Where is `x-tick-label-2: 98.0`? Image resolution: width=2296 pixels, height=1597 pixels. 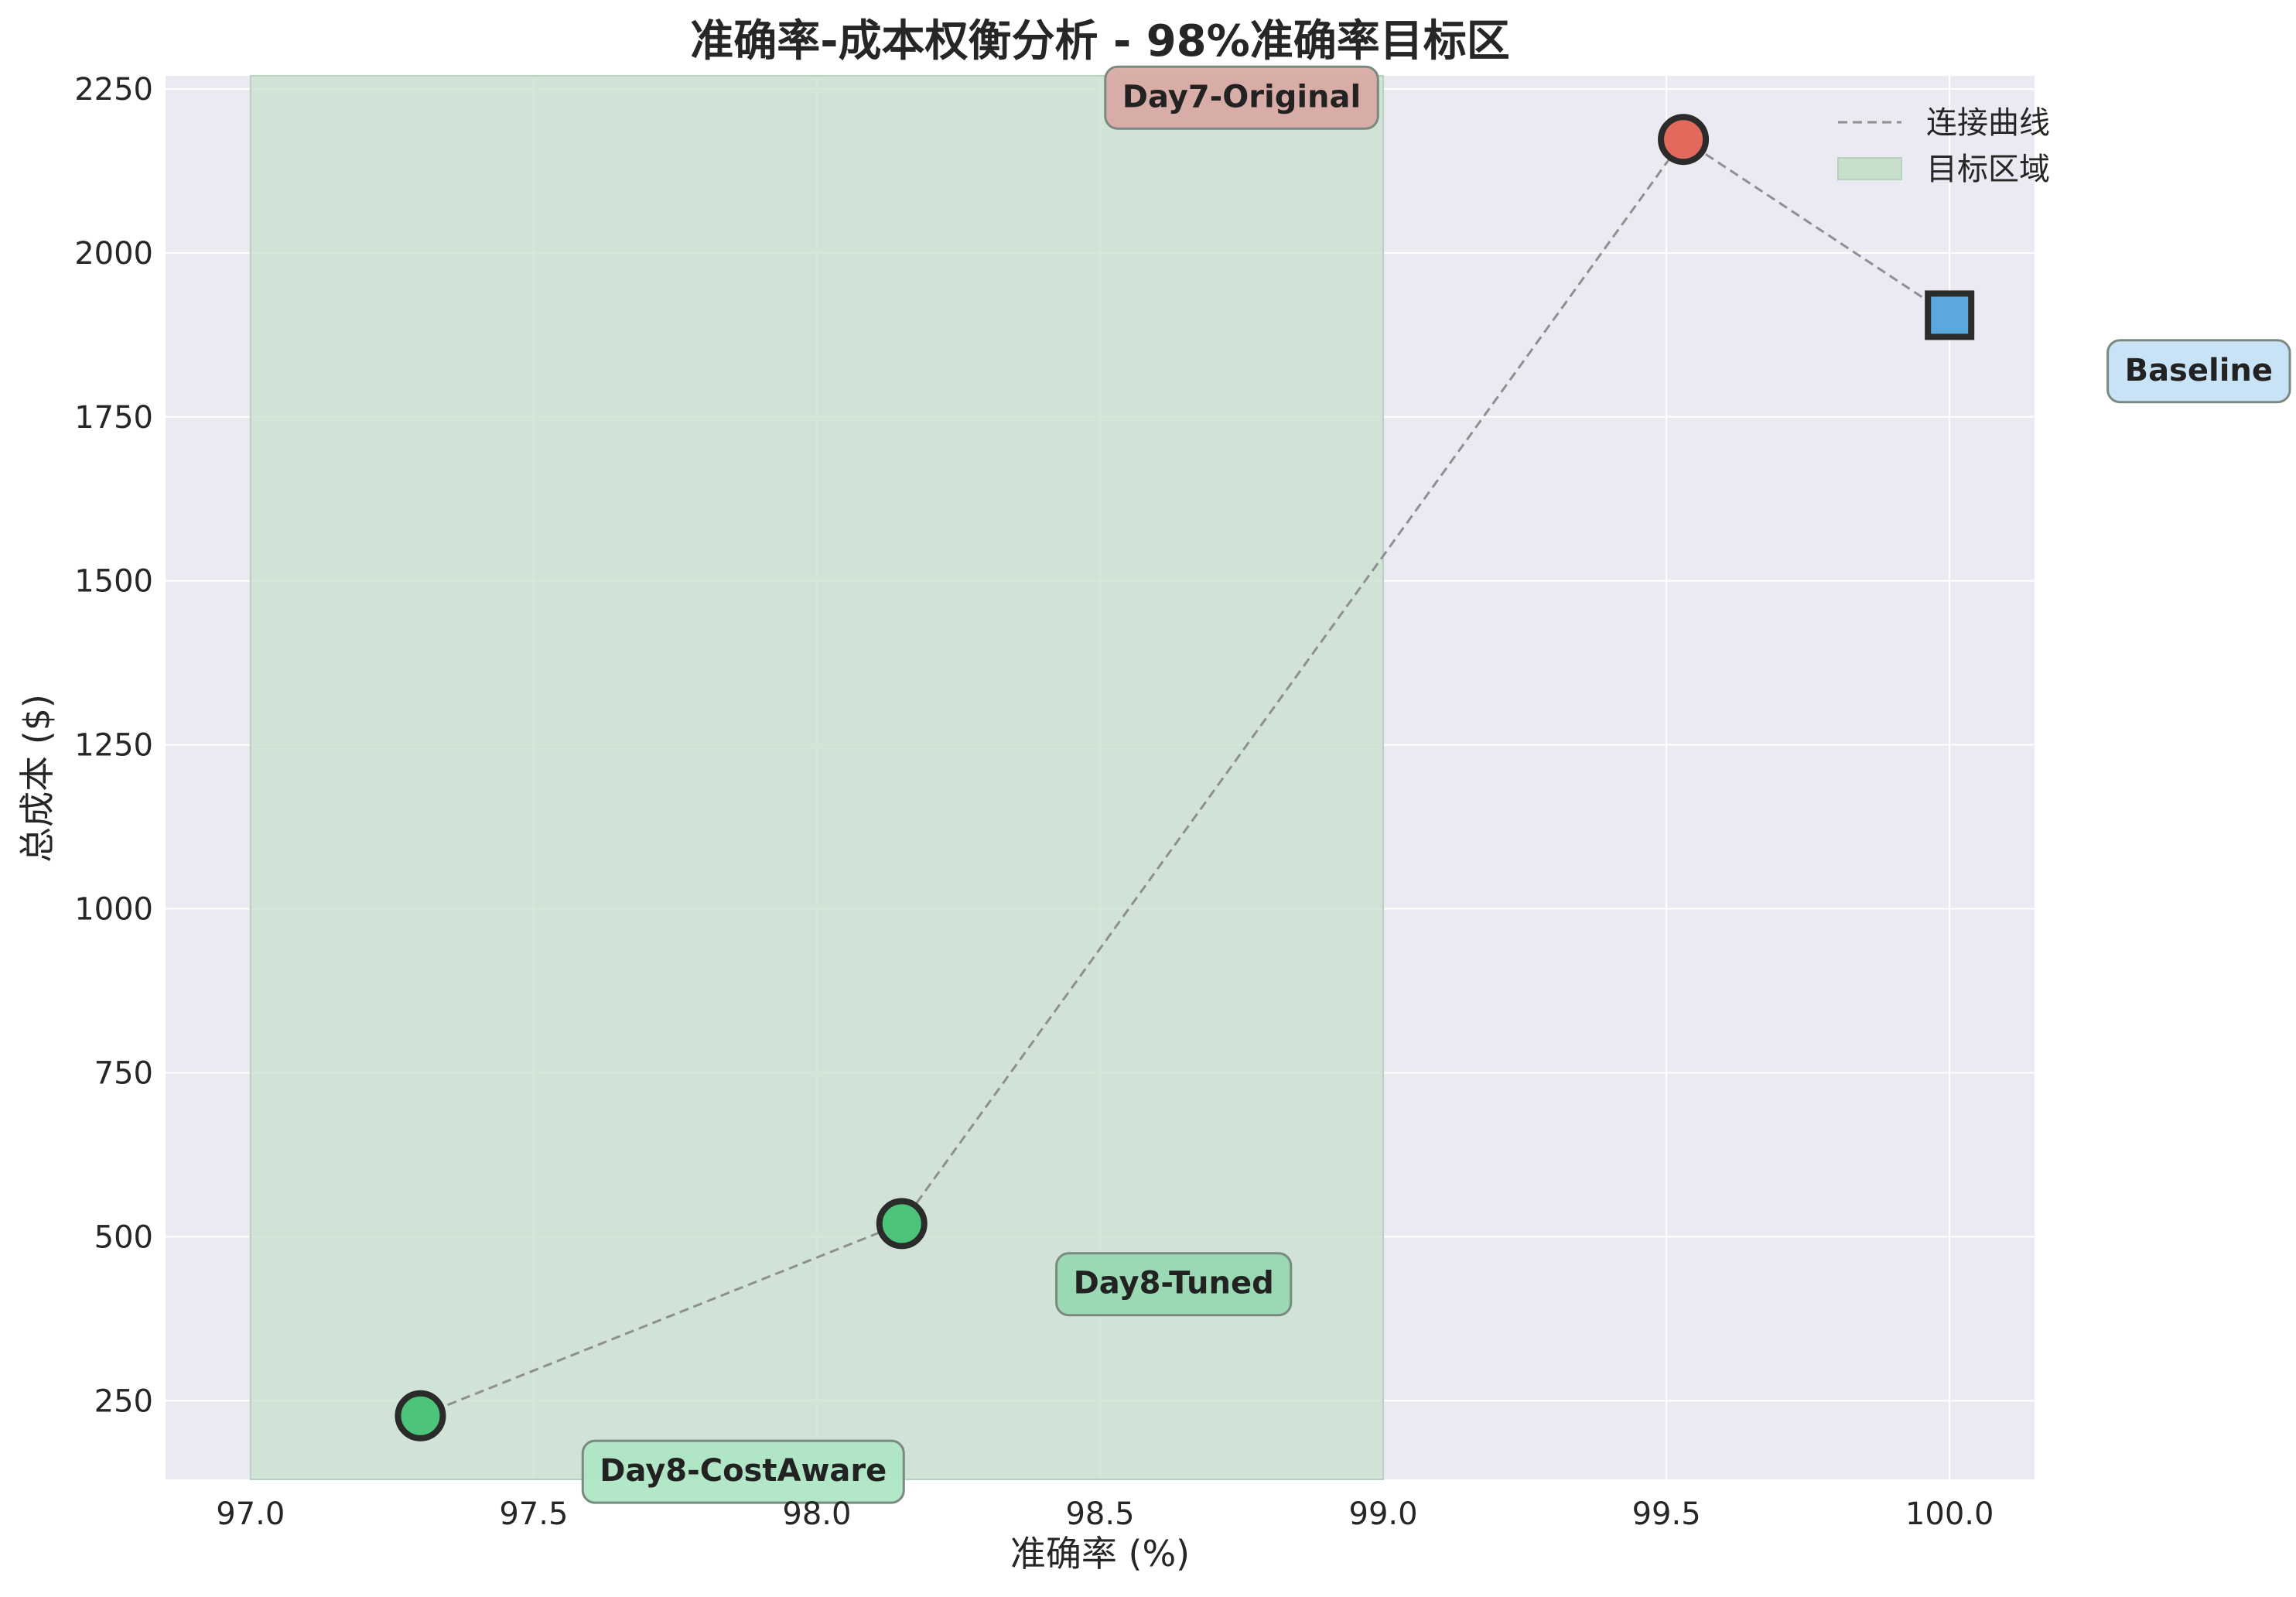
x-tick-label-2: 98.0 is located at coordinates (817, 1514).